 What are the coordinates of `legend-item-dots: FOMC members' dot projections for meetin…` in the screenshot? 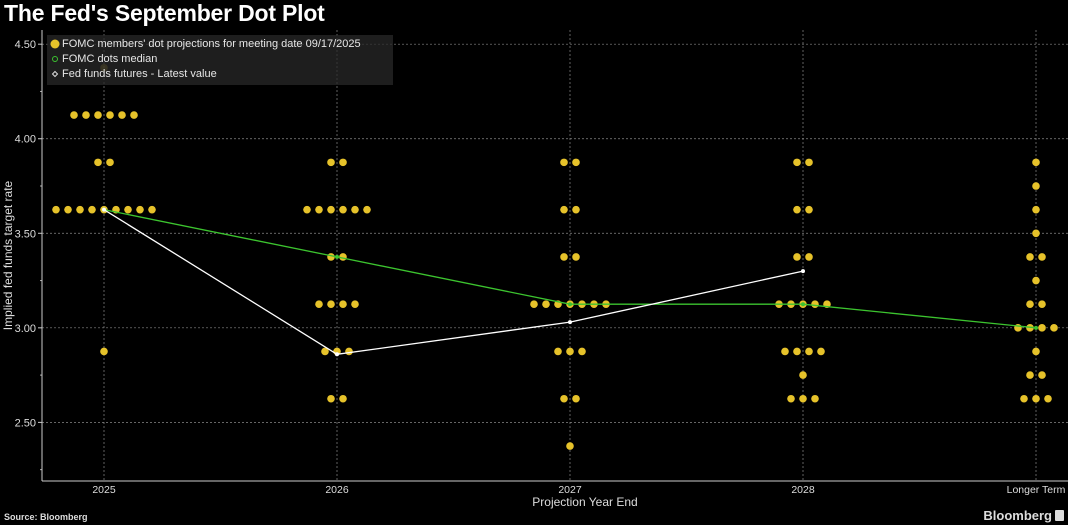 It's located at (221, 43).